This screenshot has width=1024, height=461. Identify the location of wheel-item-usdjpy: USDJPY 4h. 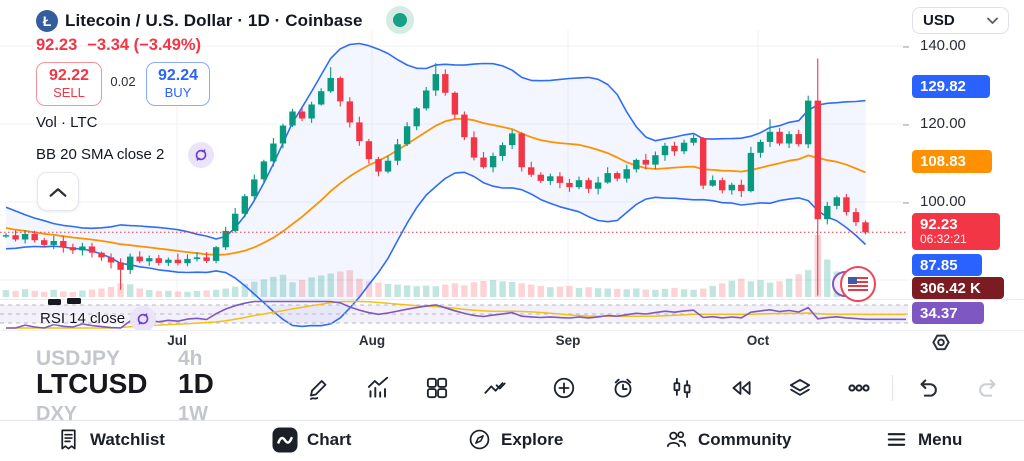
(119, 360).